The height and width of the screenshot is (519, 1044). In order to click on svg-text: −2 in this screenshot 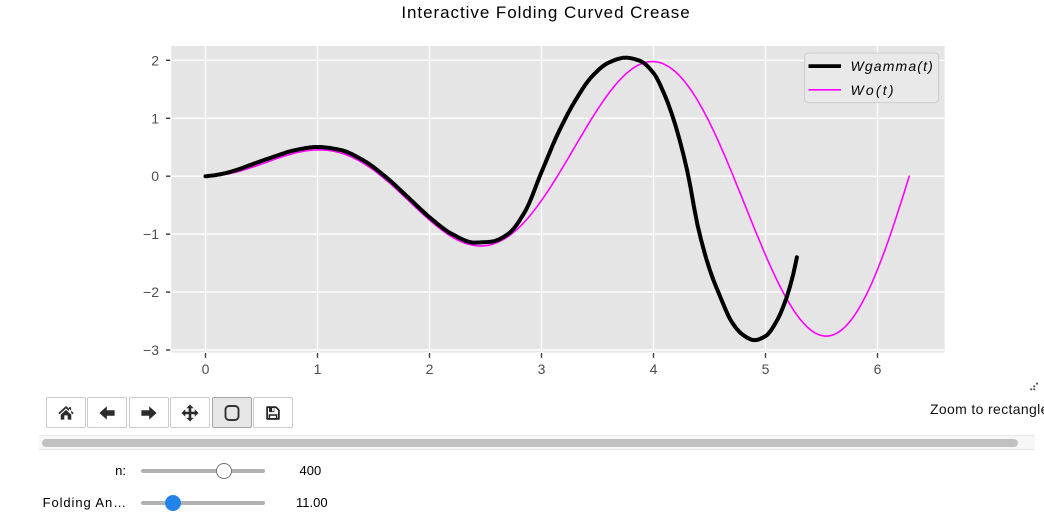, I will do `click(151, 292)`.